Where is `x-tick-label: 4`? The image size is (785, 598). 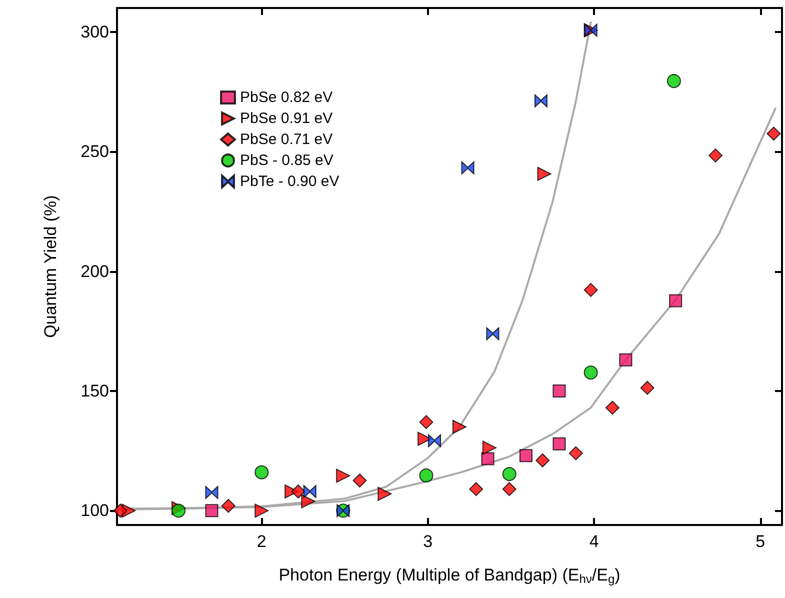 x-tick-label: 4 is located at coordinates (594, 541).